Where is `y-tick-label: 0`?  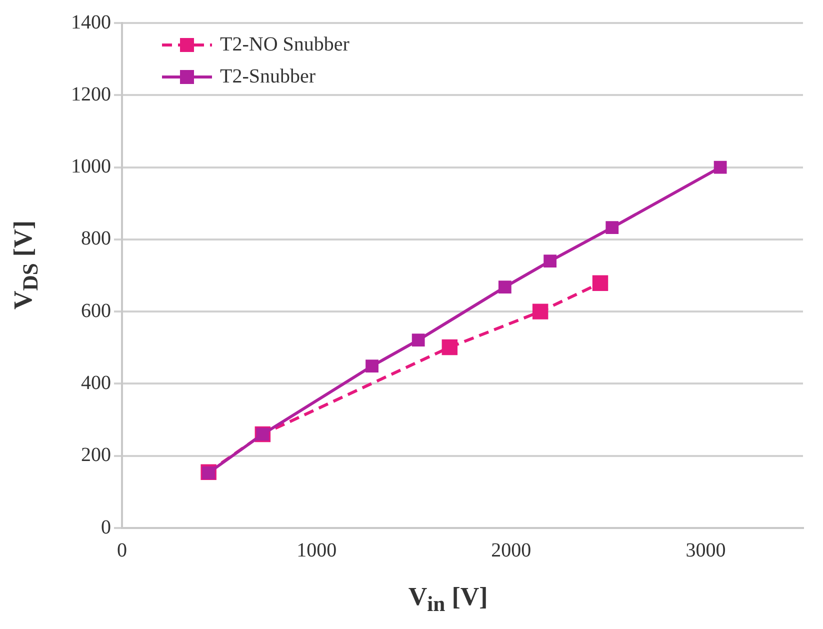 y-tick-label: 0 is located at coordinates (106, 527).